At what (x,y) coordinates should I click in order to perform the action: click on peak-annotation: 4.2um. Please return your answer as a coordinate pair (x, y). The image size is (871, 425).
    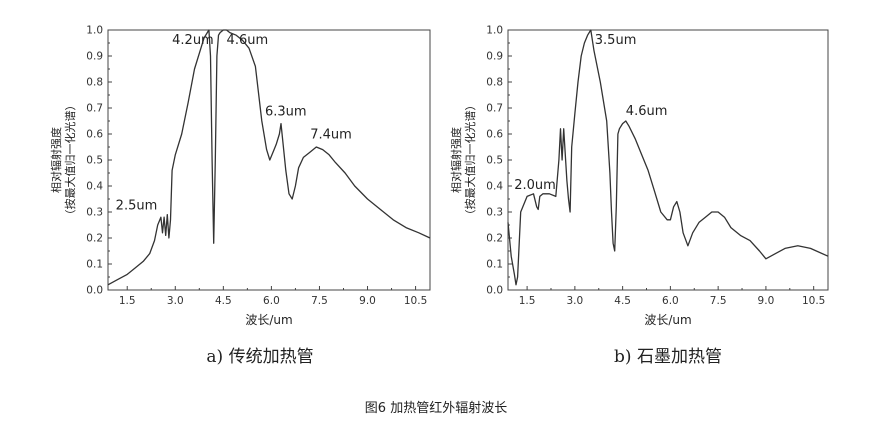
    Looking at the image, I should click on (193, 40).